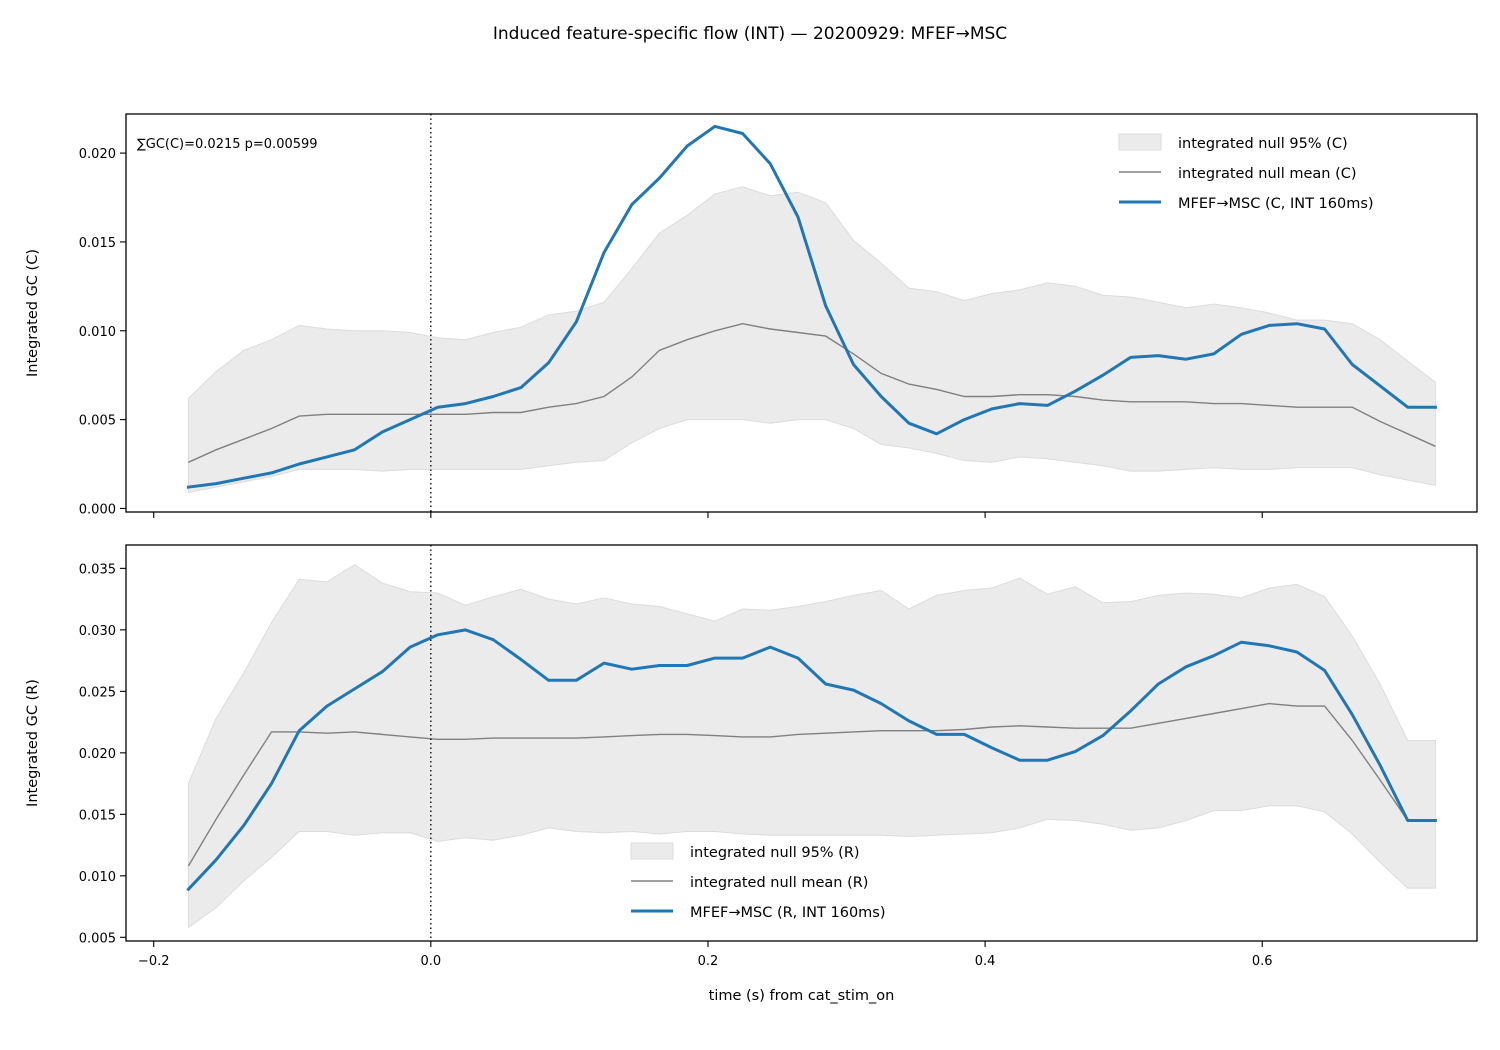 The image size is (1500, 1050). I want to click on legend-label: integrated null 95% (C), so click(1263, 144).